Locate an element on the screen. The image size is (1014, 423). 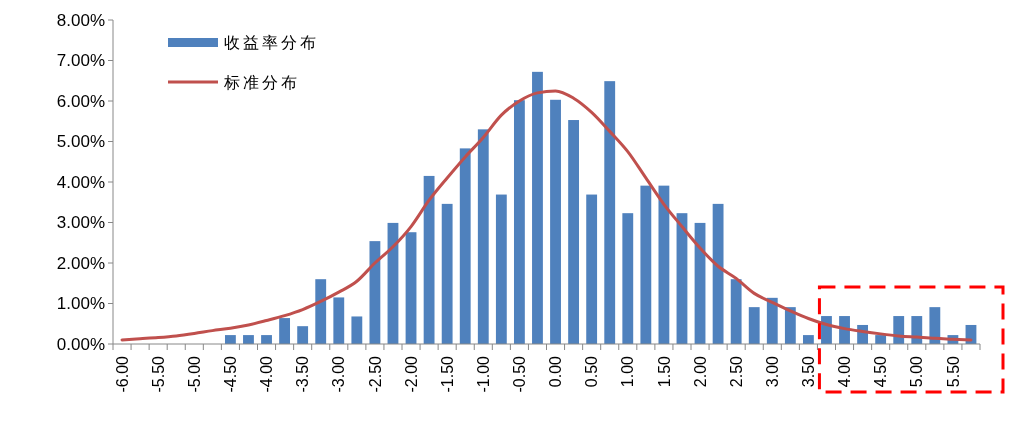
x-tick-label: 0.50 is located at coordinates (592, 371).